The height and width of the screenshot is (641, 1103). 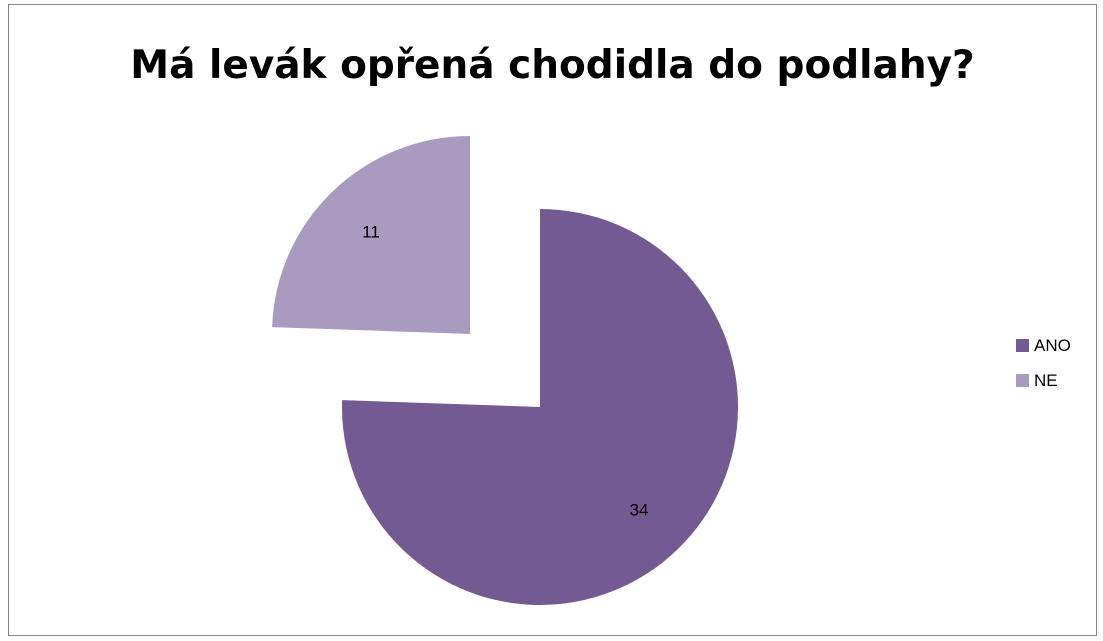 I want to click on legend: ANO NE, so click(x=1043, y=369).